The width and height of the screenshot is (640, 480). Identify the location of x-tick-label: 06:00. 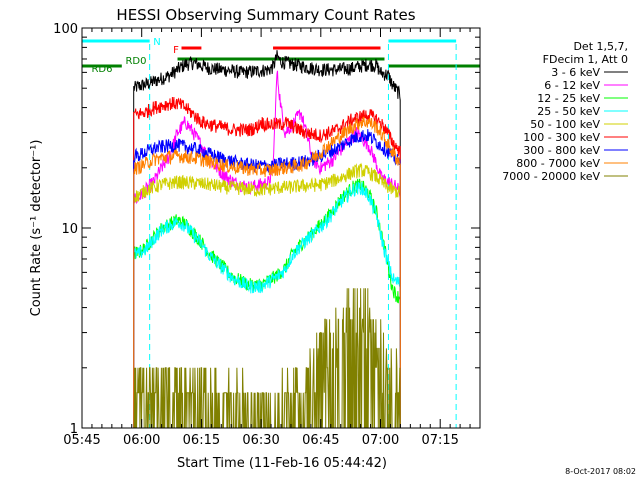
(141, 440).